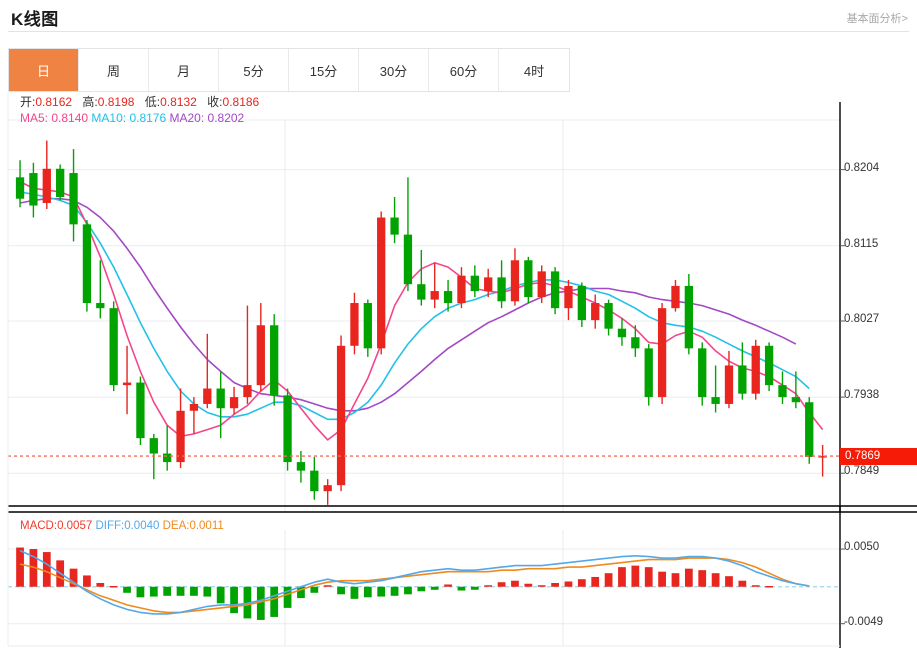 The width and height of the screenshot is (917, 648). What do you see at coordinates (215, 102) in the screenshot?
I see `close-label: 收:` at bounding box center [215, 102].